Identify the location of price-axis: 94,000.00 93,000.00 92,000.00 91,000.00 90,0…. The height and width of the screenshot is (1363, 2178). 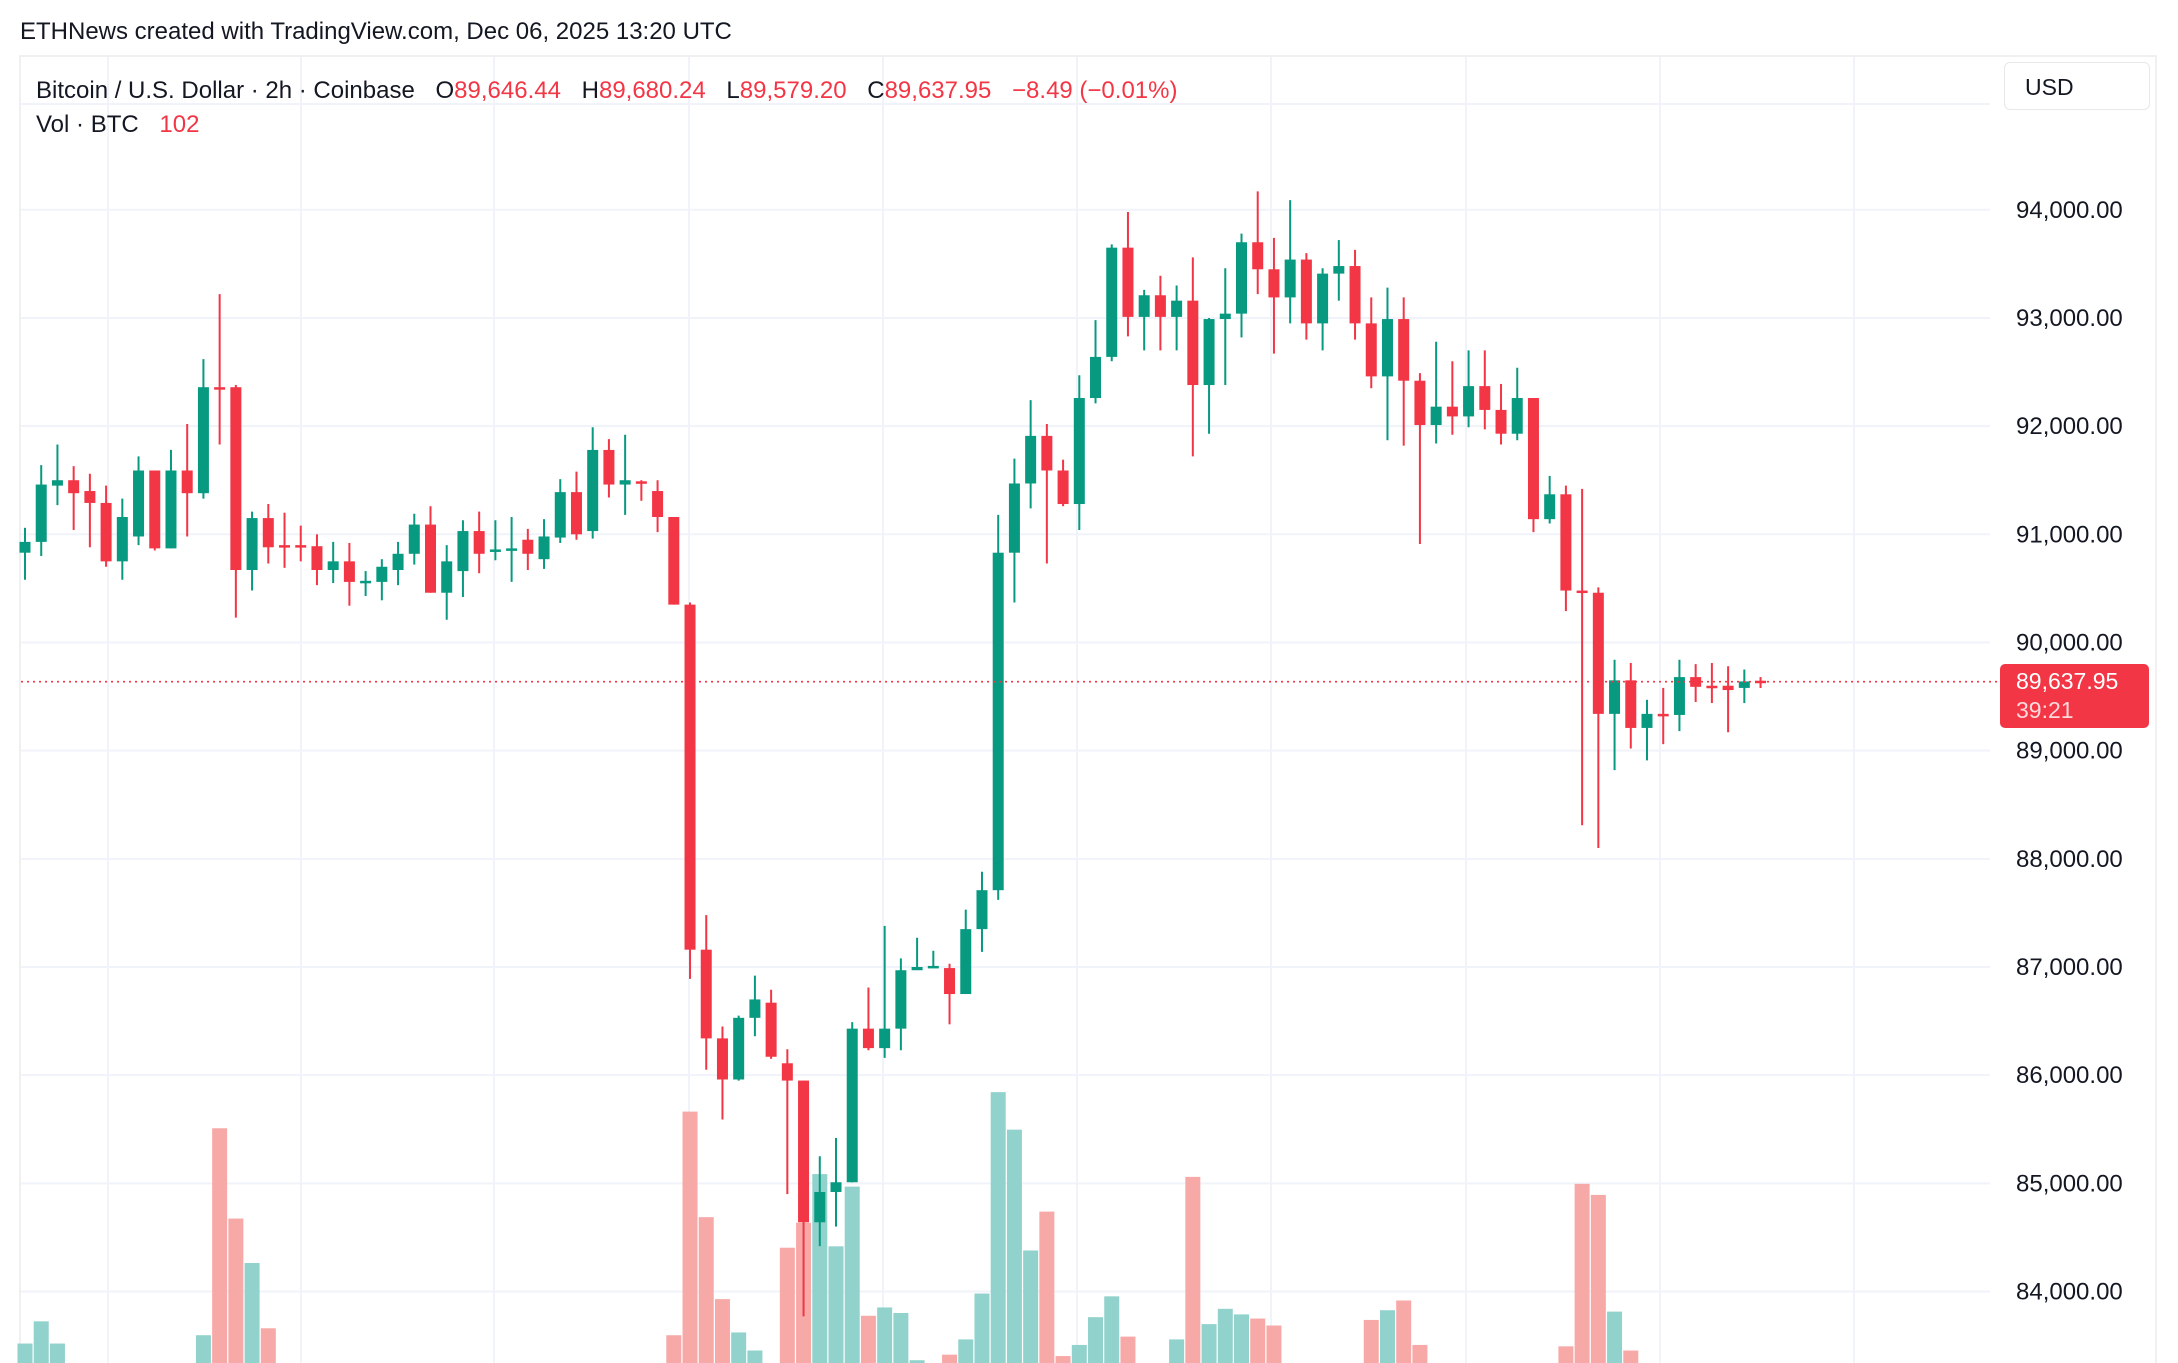
(2069, 751).